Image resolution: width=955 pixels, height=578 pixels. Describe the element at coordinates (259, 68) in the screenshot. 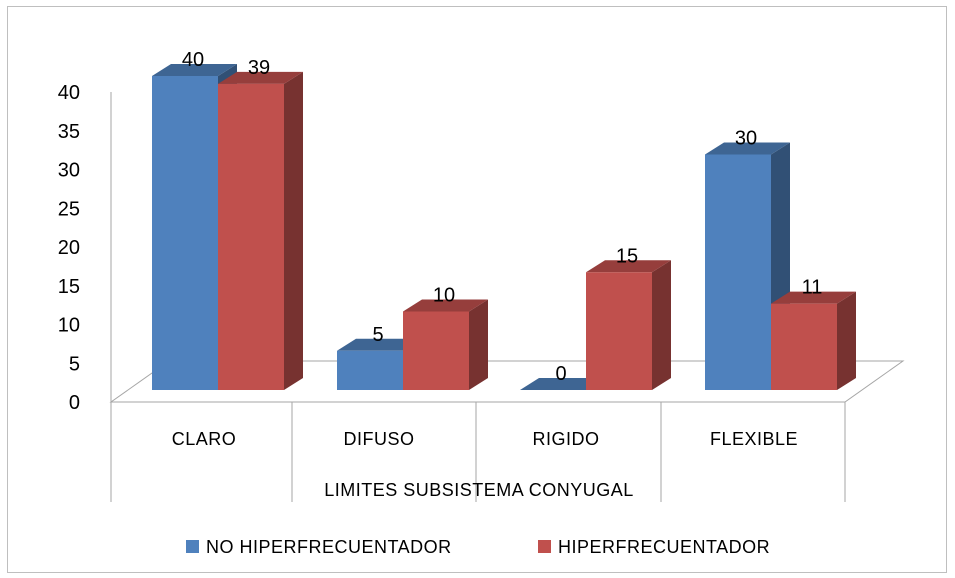

I see `data-label: 39` at that location.